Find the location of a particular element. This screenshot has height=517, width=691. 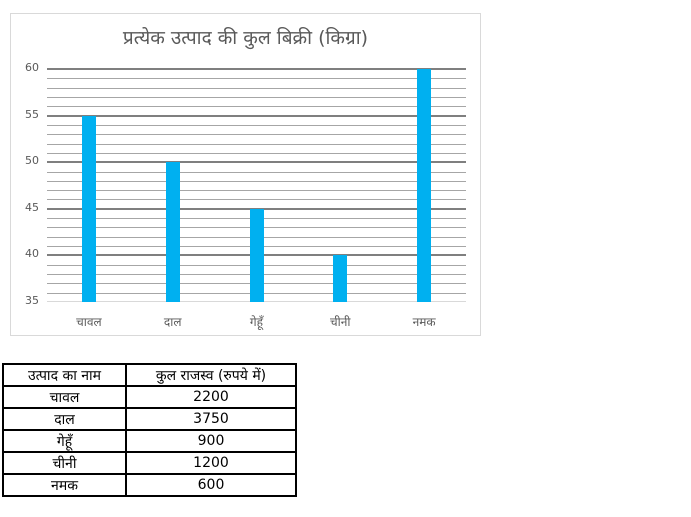

x-axis-tick-label: दाल is located at coordinates (172, 322).